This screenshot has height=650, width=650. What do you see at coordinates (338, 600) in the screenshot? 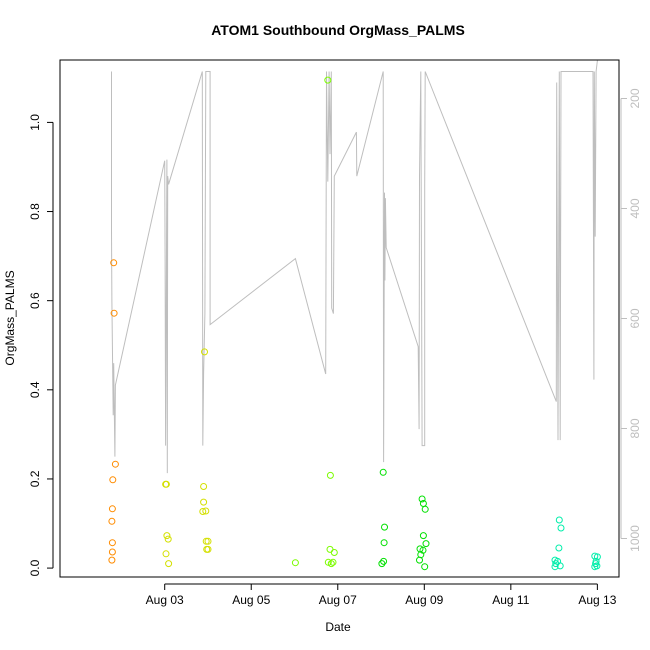
I see `x-tick-label: Aug 07` at bounding box center [338, 600].